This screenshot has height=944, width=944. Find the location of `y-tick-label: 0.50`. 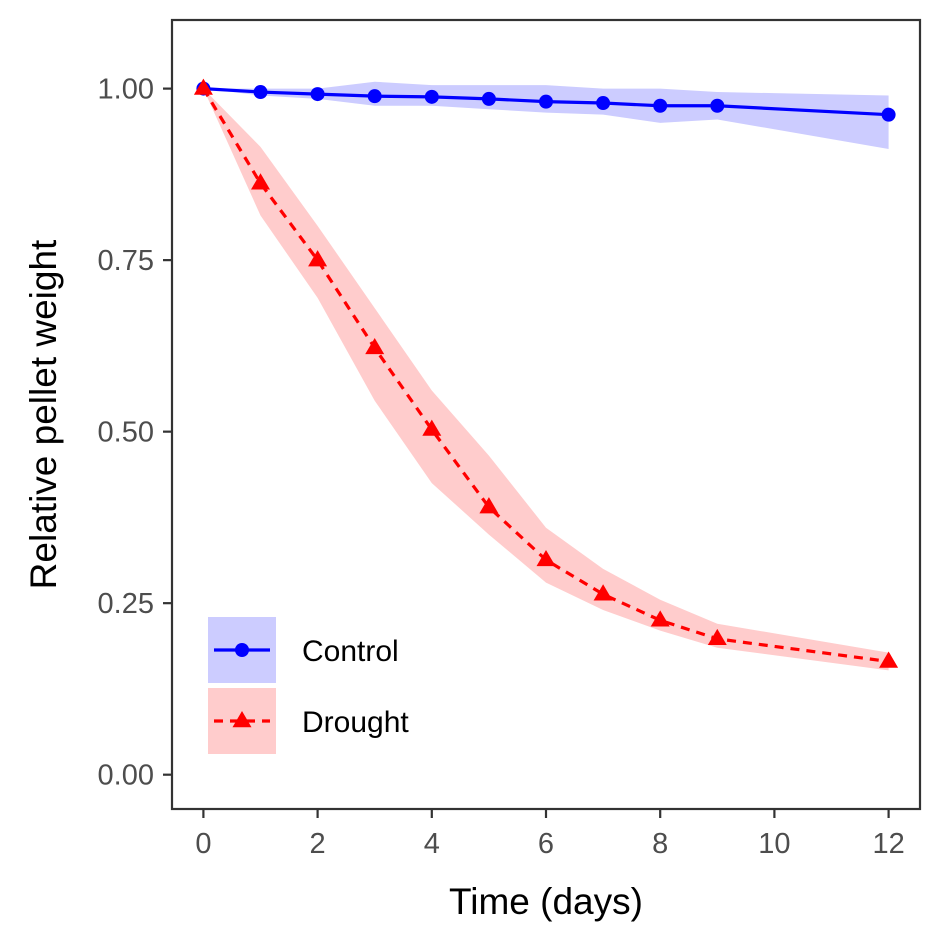

y-tick-label: 0.50 is located at coordinates (126, 433).